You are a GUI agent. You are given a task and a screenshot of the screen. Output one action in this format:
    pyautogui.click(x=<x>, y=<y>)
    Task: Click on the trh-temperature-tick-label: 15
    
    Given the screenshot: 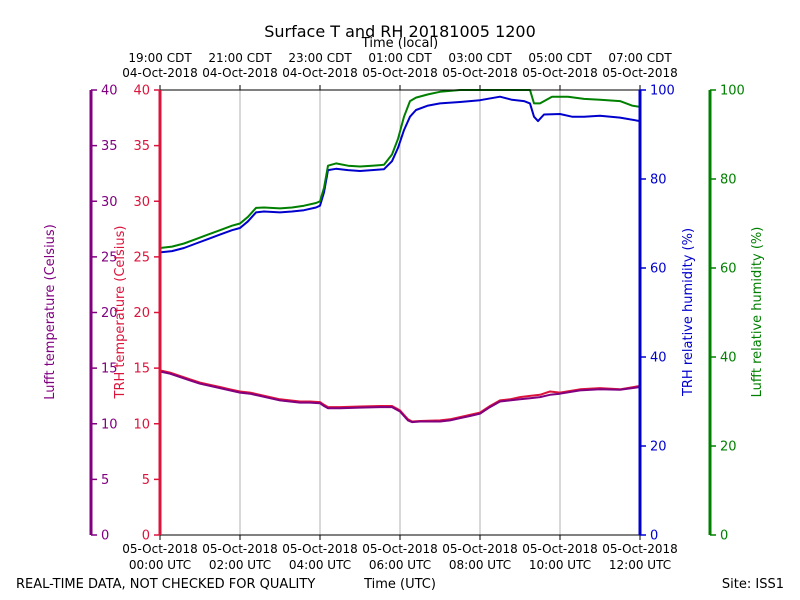 What is the action you would take?
    pyautogui.click(x=141, y=369)
    